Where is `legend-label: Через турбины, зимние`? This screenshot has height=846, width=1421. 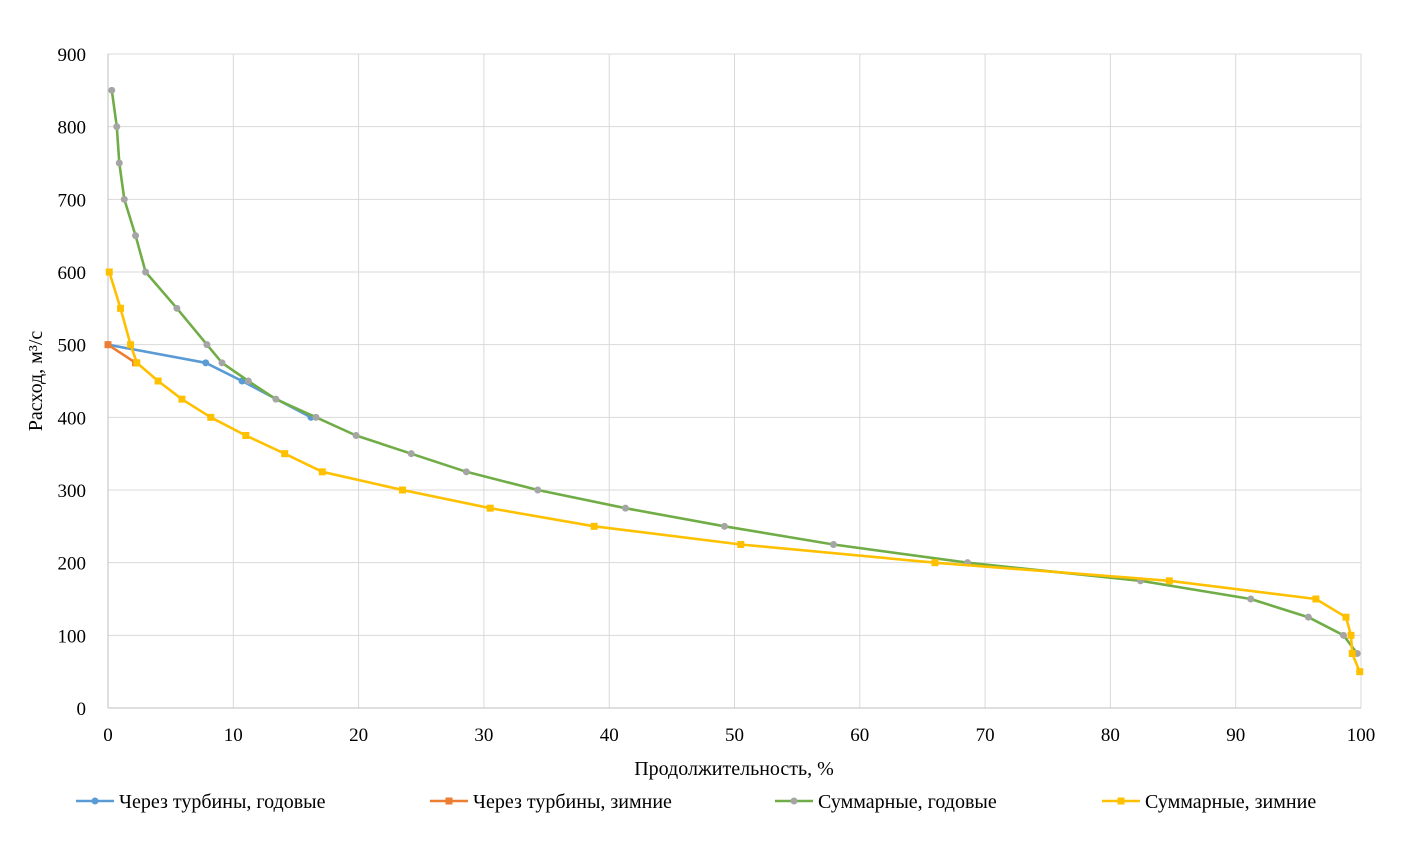
legend-label: Через турбины, зимние is located at coordinates (572, 802).